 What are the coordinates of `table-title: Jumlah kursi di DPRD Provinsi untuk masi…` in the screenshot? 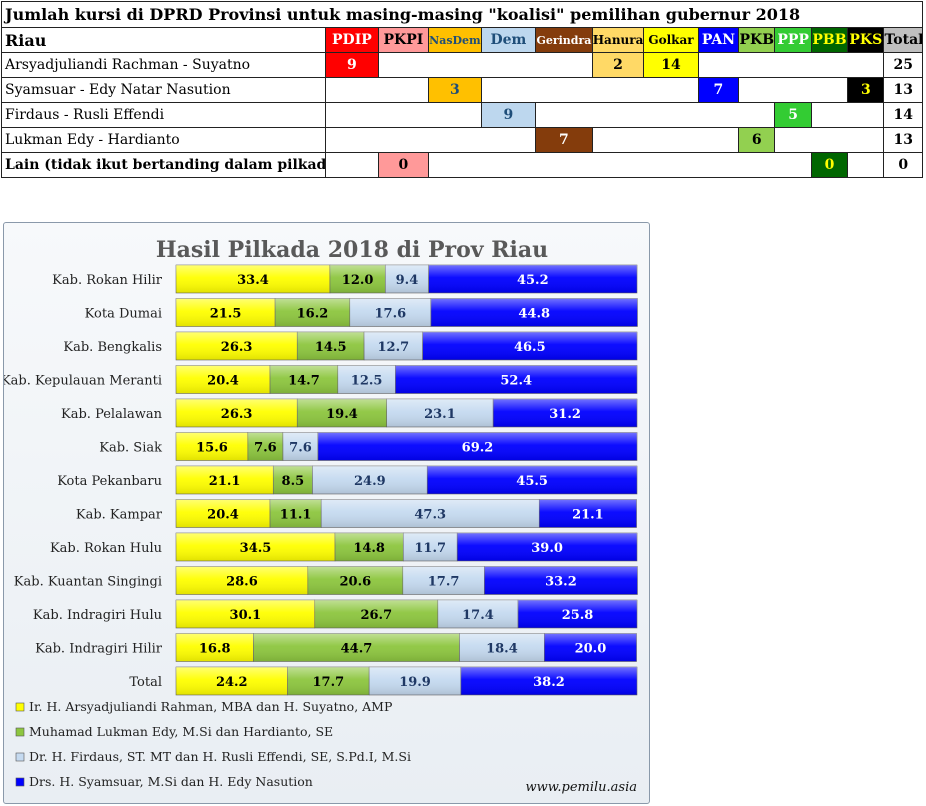 It's located at (462, 14).